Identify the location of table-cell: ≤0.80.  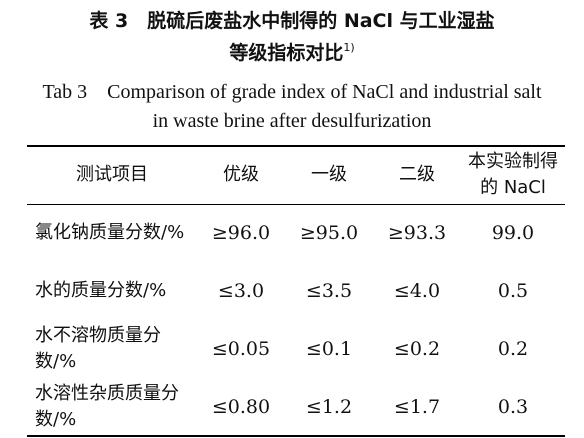
(241, 406).